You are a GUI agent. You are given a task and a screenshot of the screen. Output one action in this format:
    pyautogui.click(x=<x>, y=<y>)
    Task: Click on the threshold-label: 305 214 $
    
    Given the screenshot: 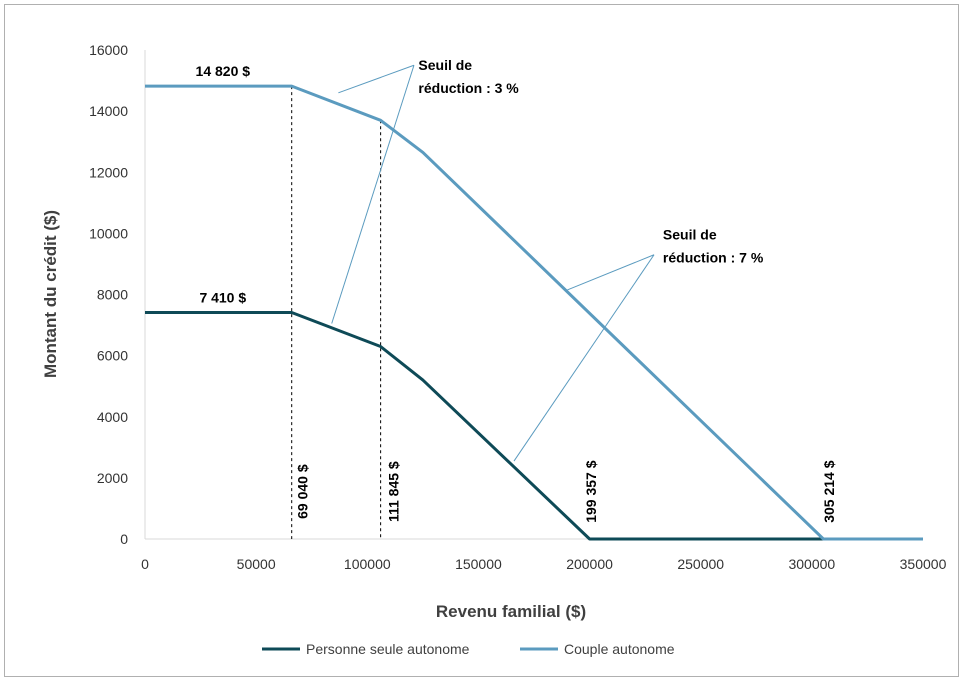 What is the action you would take?
    pyautogui.click(x=829, y=491)
    